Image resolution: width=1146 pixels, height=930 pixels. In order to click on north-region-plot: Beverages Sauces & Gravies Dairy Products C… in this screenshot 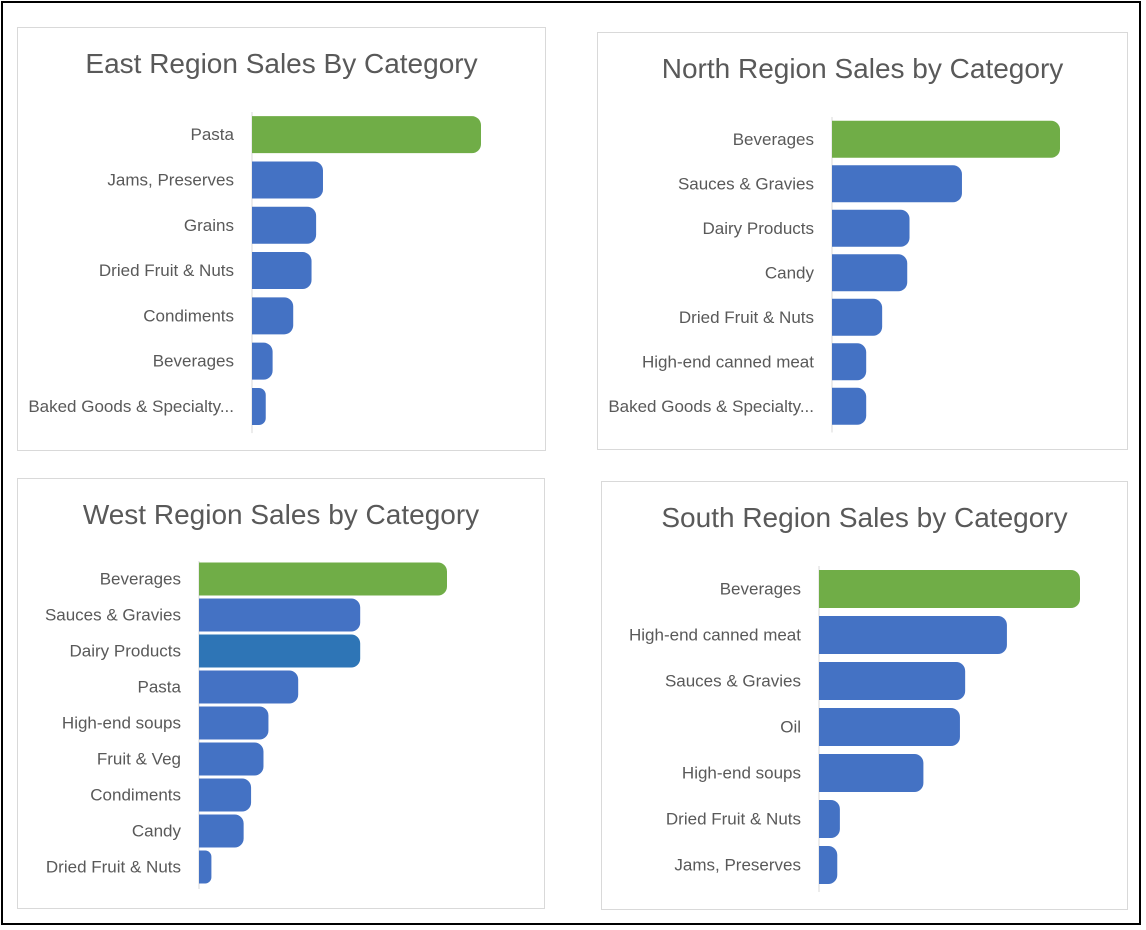, I will do `click(834, 275)`.